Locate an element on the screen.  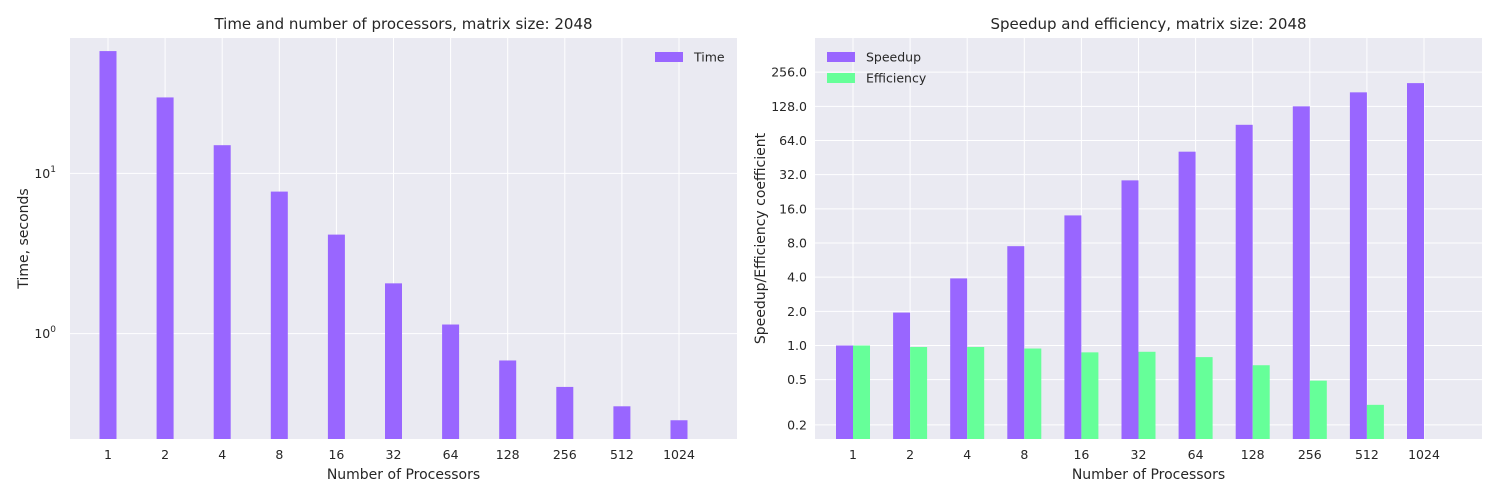
speedup-chart-y-tick-label: 0.5 is located at coordinates (797, 379).